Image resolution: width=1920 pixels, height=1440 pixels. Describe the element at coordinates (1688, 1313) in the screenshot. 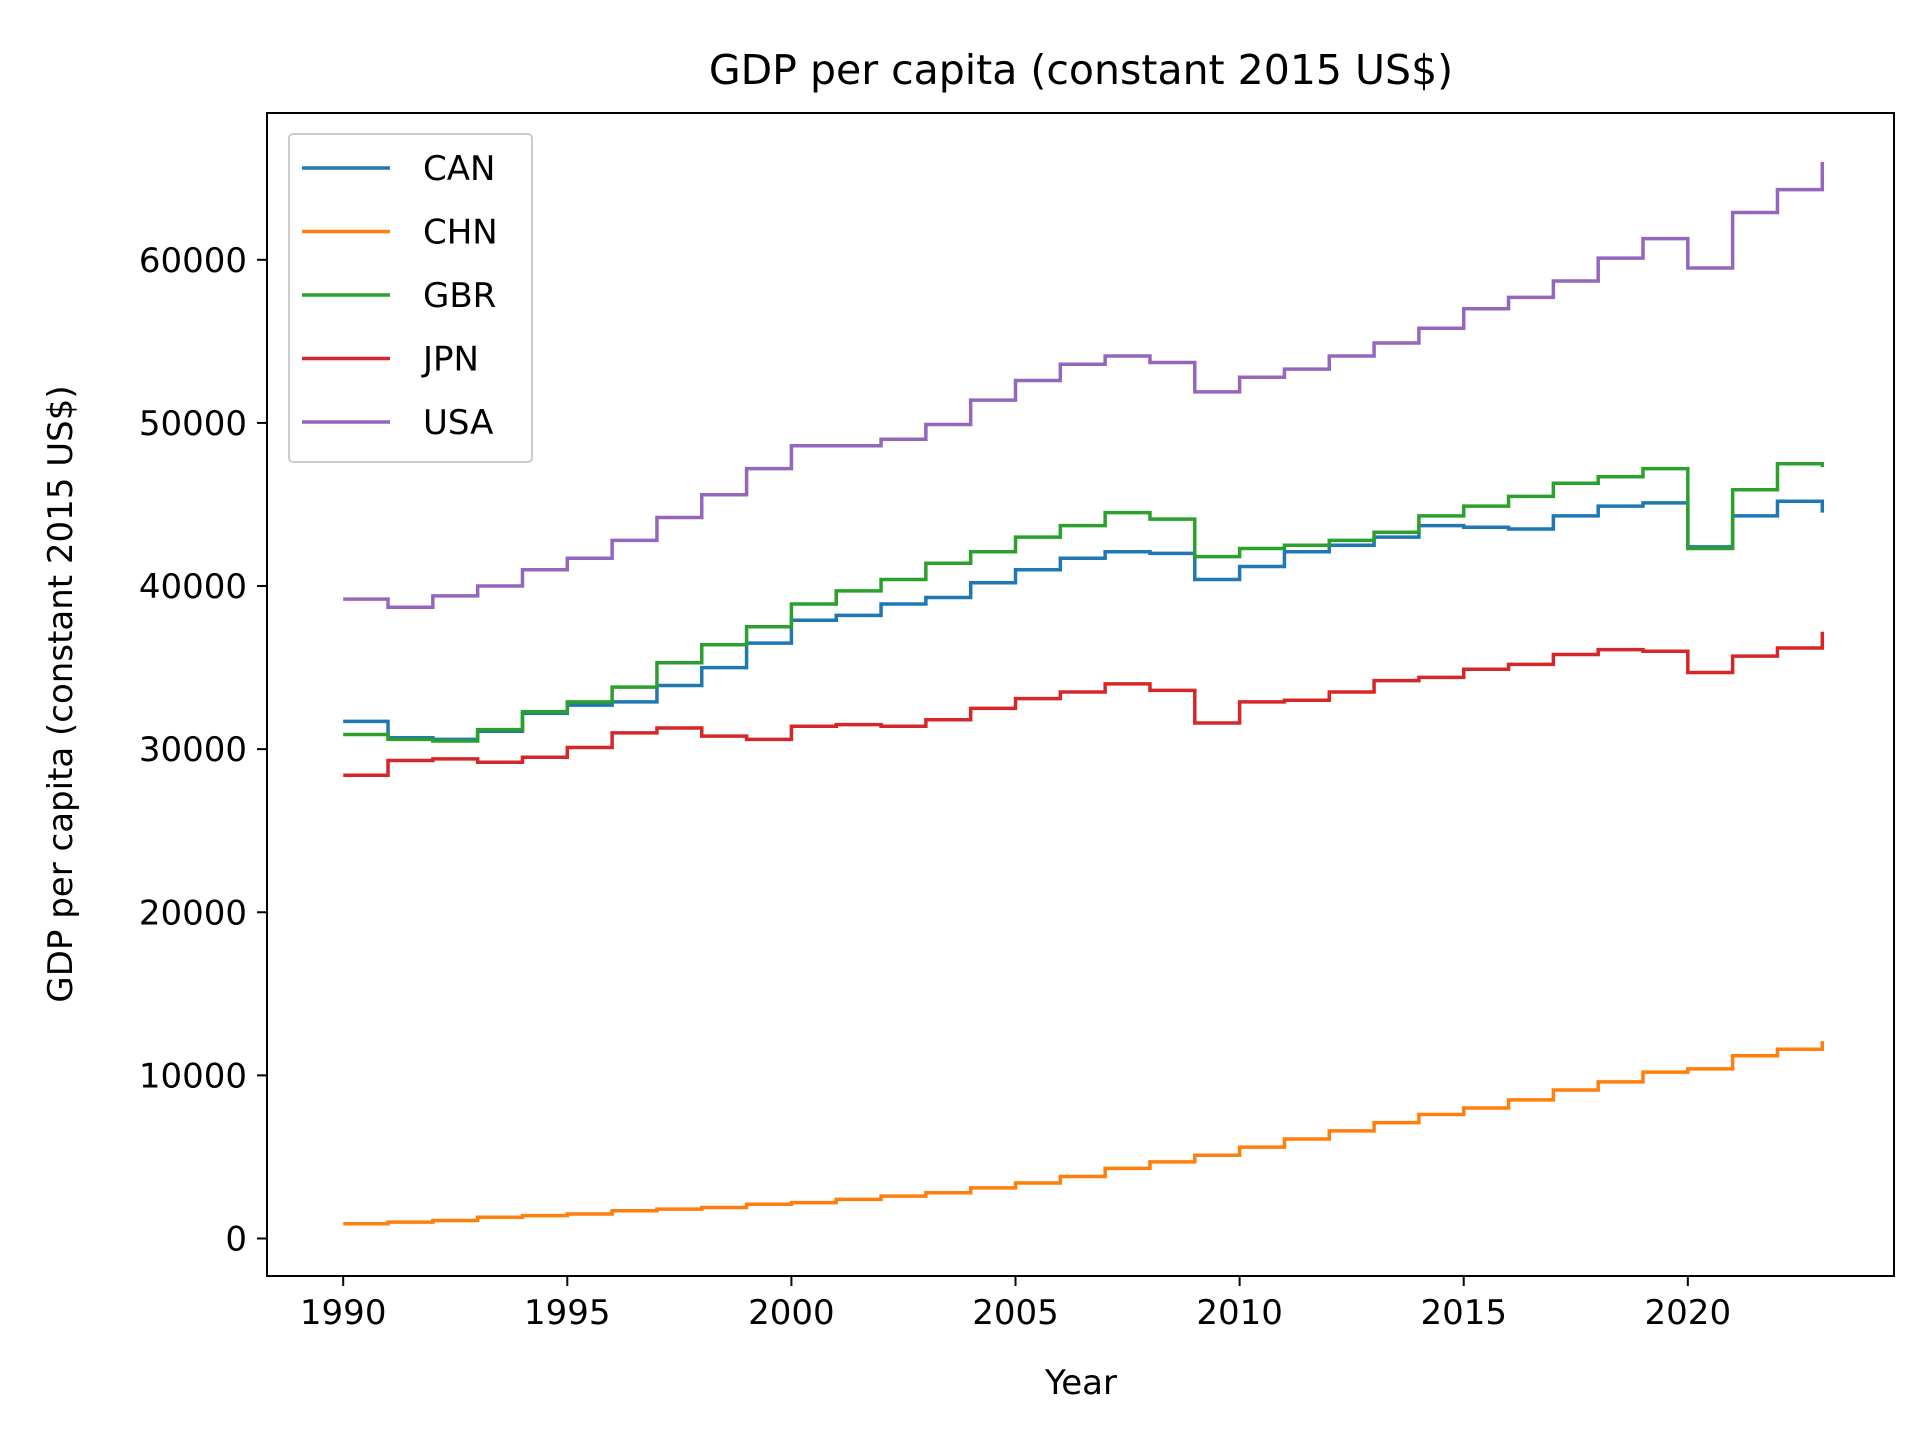

I see `x-tick-label: 2020` at that location.